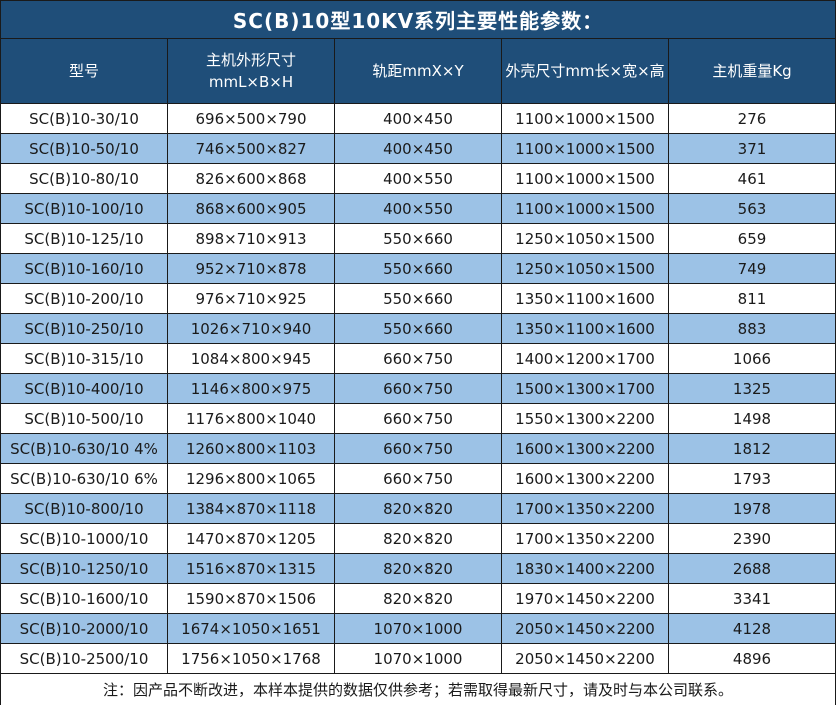 The image size is (836, 705). I want to click on column-header-host-dimensions: 主机外形尺寸 mmL×B×H, so click(251, 71).